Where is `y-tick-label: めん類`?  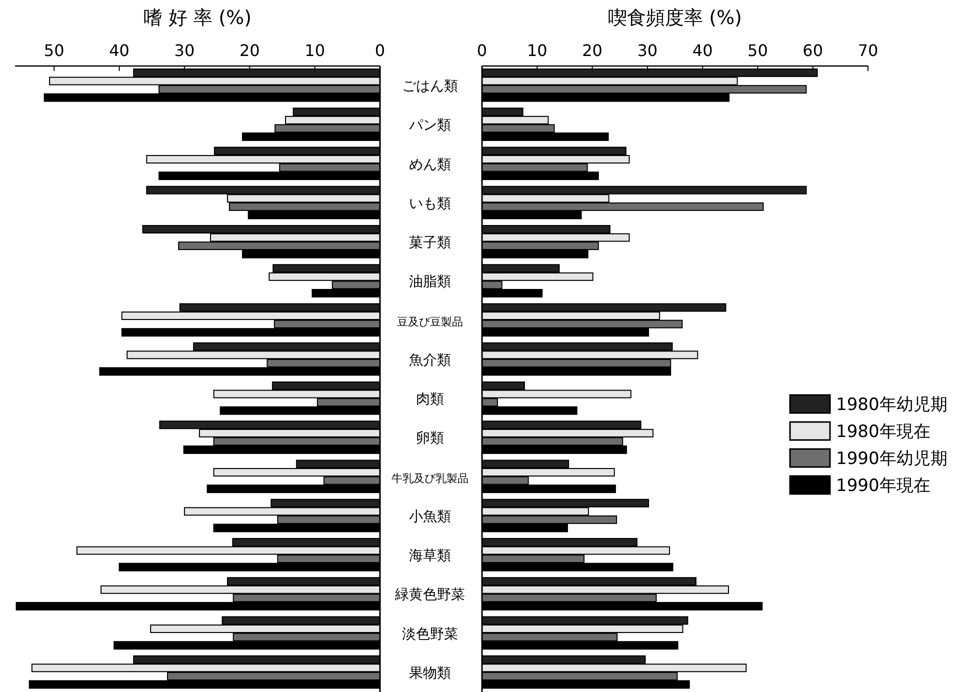 y-tick-label: めん類 is located at coordinates (430, 164).